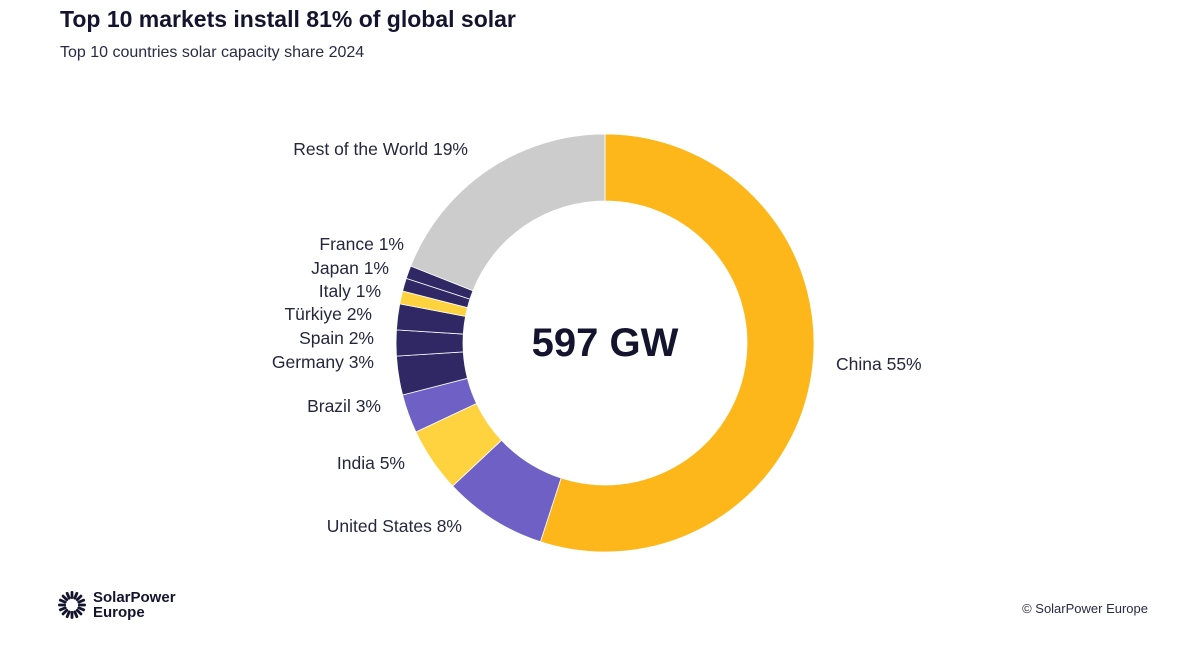  What do you see at coordinates (350, 268) in the screenshot?
I see `slice-label-japan: Japan 1%` at bounding box center [350, 268].